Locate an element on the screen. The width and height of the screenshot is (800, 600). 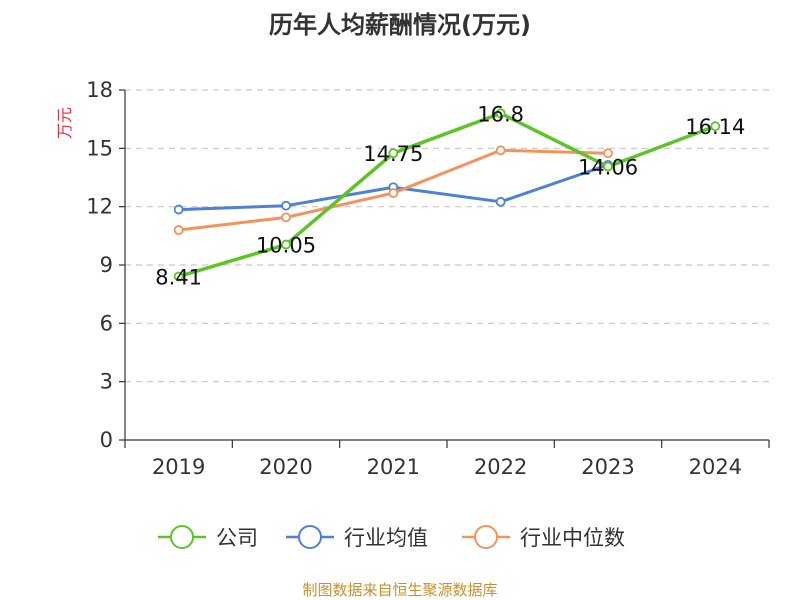
legend-item: 行业中位数 is located at coordinates (543, 537).